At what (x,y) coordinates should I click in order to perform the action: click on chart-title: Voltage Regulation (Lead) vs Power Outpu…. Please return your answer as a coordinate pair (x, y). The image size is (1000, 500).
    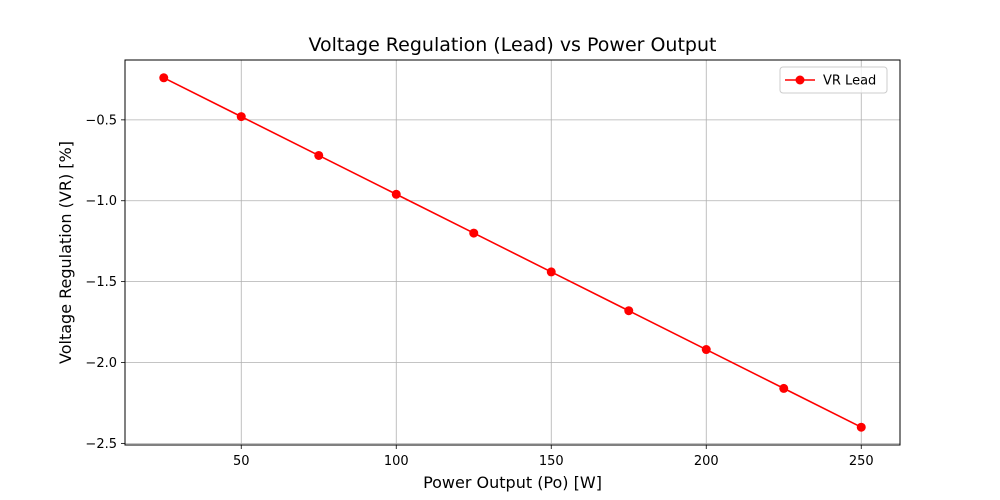
    Looking at the image, I should click on (513, 45).